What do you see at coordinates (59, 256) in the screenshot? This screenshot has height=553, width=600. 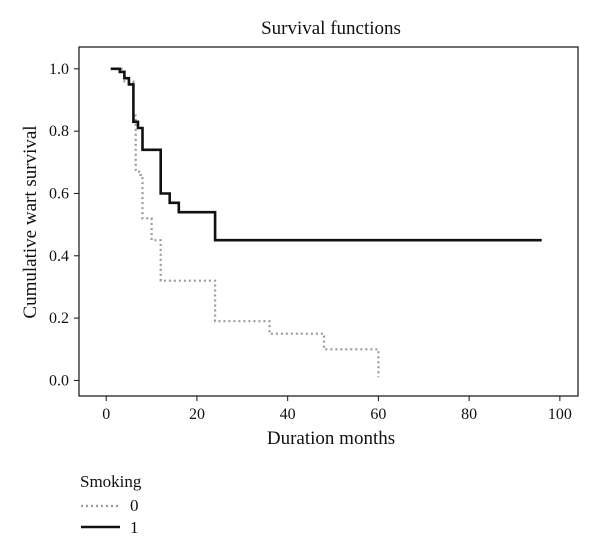 I see `y-tick-label: 0.4` at bounding box center [59, 256].